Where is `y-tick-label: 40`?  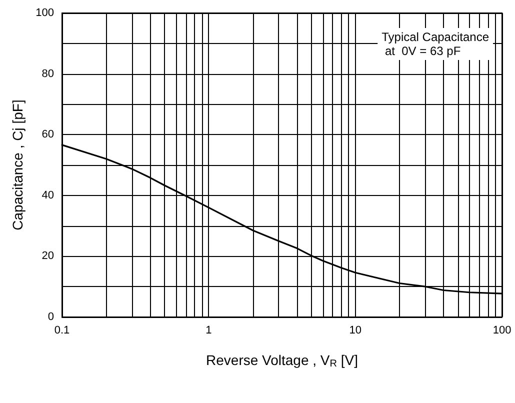 y-tick-label: 40 is located at coordinates (48, 195).